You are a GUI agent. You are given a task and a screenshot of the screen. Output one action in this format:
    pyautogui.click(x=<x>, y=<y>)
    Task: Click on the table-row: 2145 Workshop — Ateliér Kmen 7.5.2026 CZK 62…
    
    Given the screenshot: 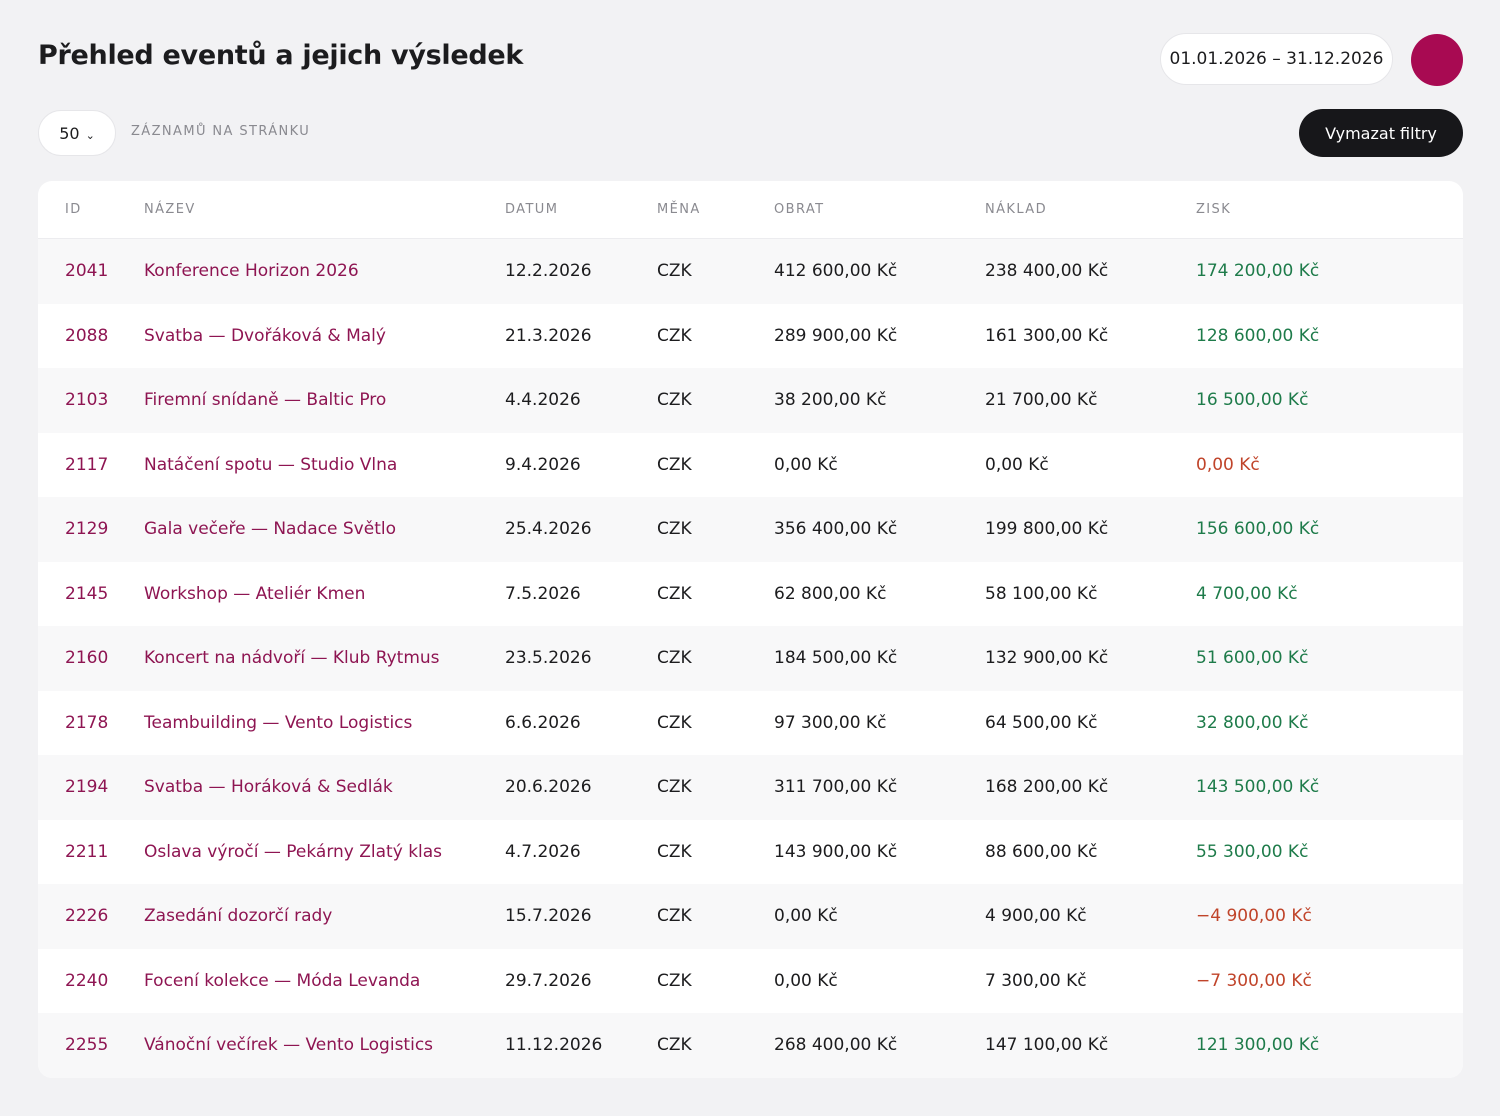 What is the action you would take?
    pyautogui.click(x=750, y=593)
    